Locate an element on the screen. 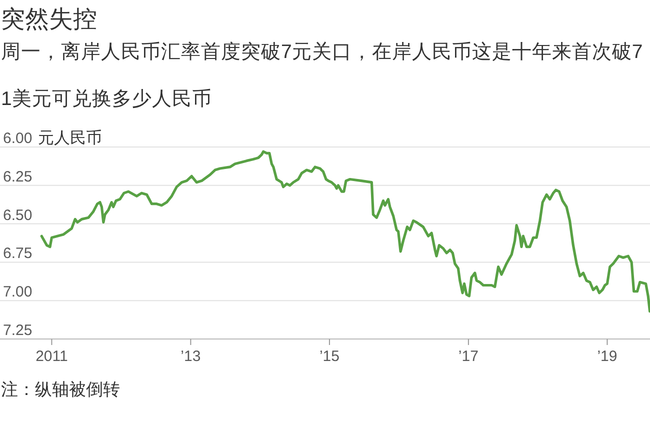 The height and width of the screenshot is (432, 650). subtitle: 周一，离岸人民币汇率首度突破7元关口，在岸人民币这是十年来首次破7 is located at coordinates (322, 52).